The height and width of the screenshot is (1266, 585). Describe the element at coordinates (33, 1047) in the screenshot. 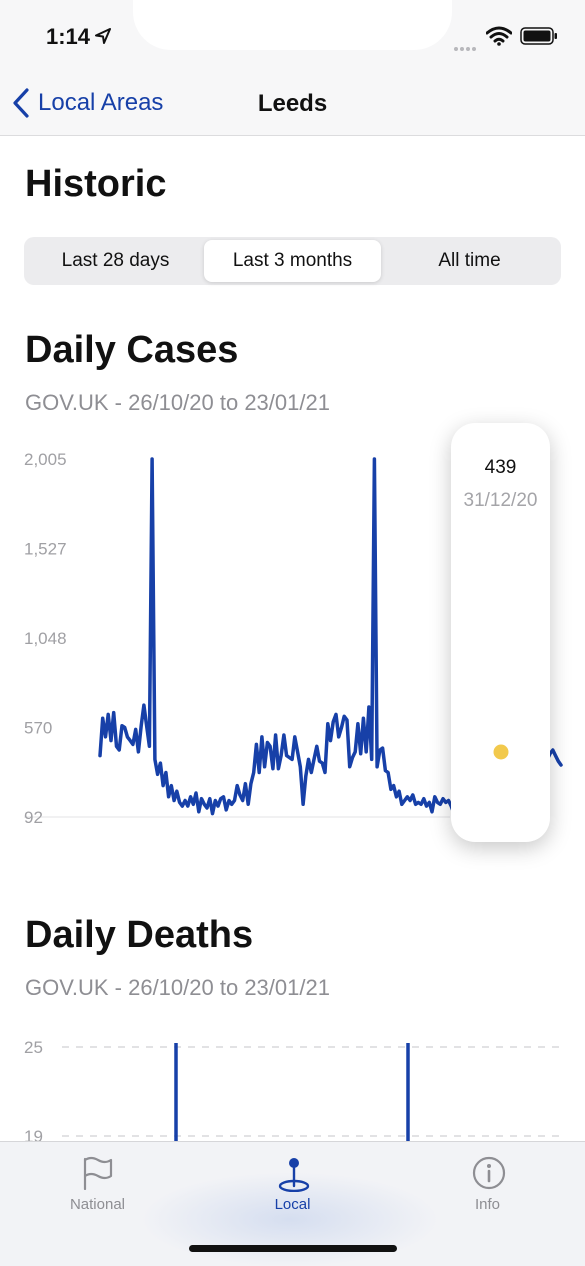

I see `y-tick-label: 25` at that location.